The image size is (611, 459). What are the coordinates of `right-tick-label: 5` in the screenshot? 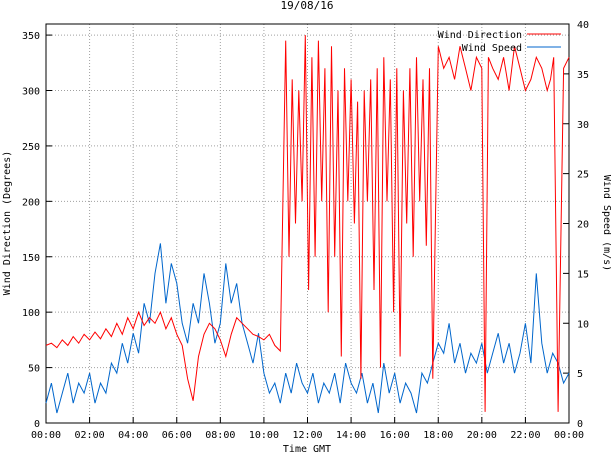 It's located at (580, 374).